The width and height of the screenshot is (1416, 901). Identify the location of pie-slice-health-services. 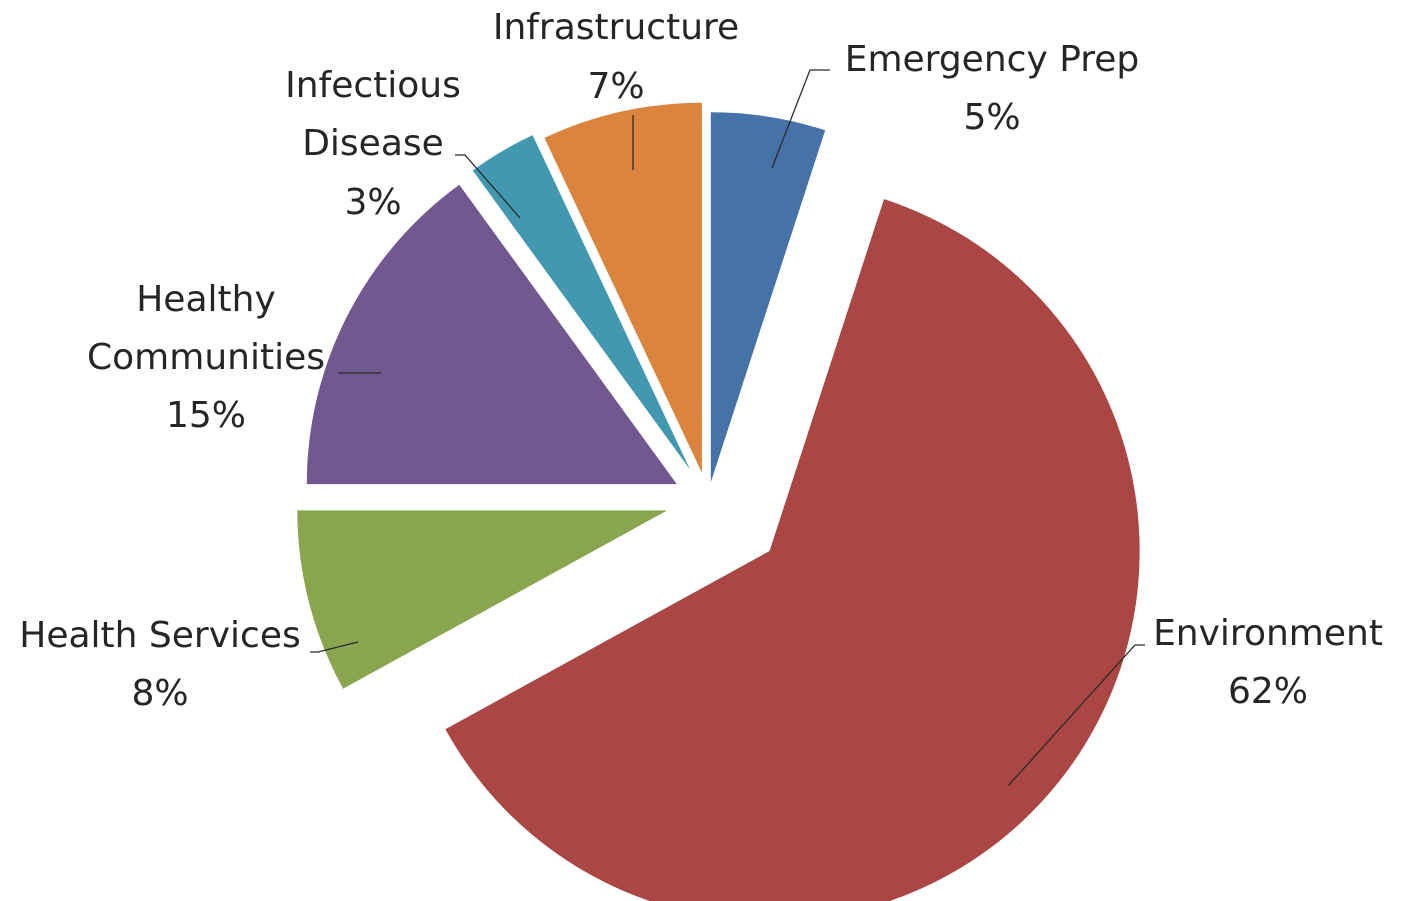
(482, 599).